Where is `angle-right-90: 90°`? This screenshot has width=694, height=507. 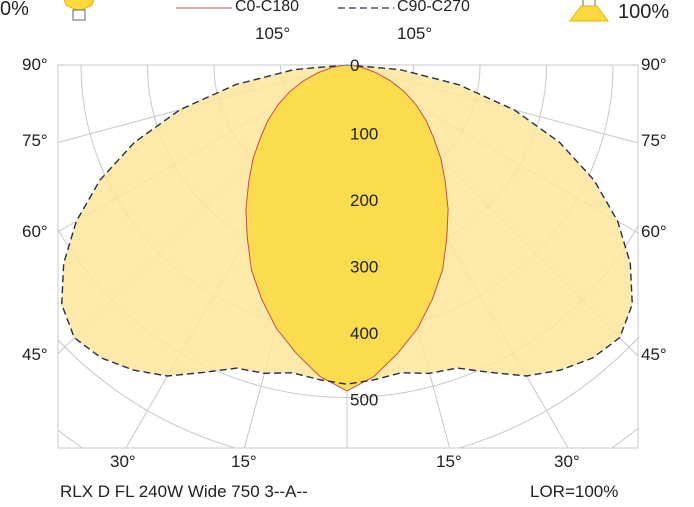 angle-right-90: 90° is located at coordinates (654, 64).